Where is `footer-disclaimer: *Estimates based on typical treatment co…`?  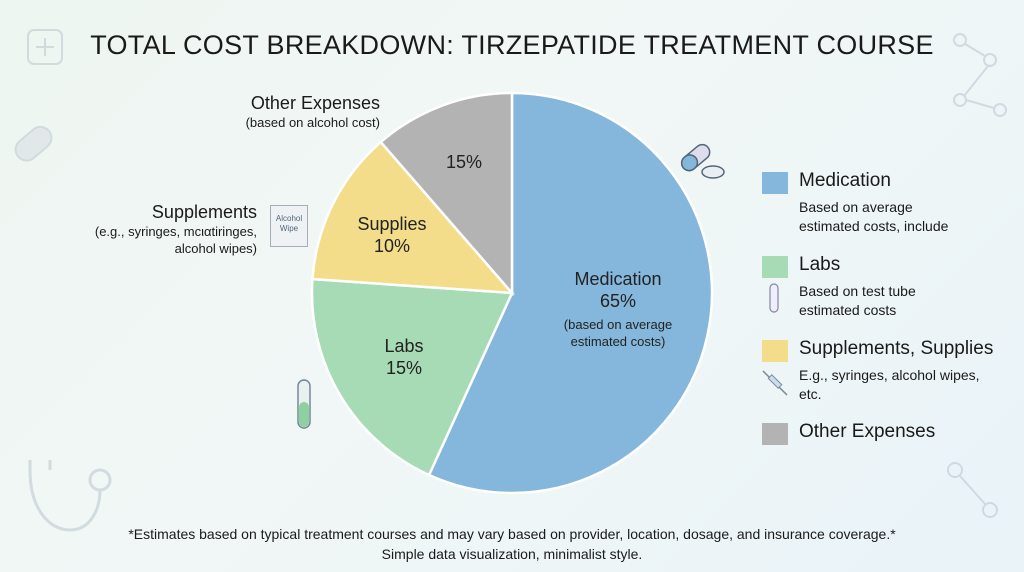 footer-disclaimer: *Estimates based on typical treatment co… is located at coordinates (512, 534).